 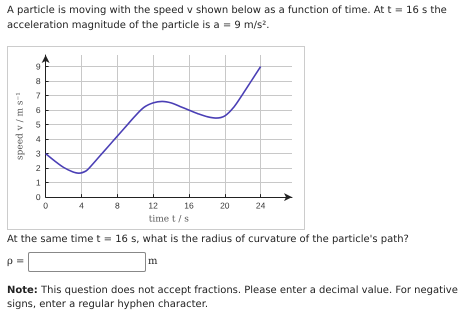 What do you see at coordinates (189, 205) in the screenshot?
I see `x-tick-label: 16` at bounding box center [189, 205].